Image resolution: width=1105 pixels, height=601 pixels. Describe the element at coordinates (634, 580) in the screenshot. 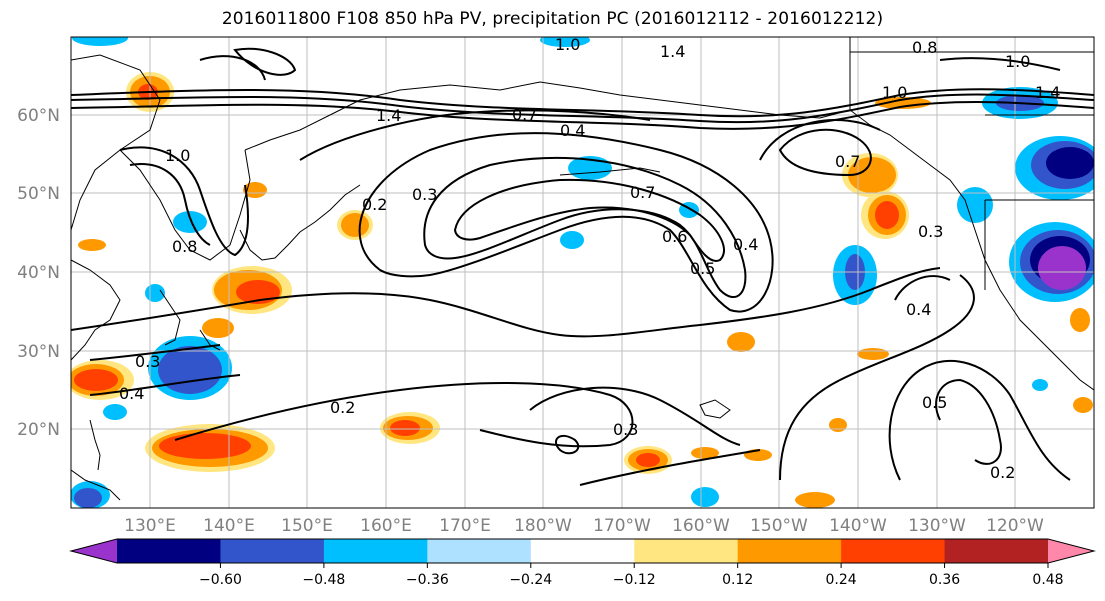

I see `colorbar-tick-label: −0.12` at that location.